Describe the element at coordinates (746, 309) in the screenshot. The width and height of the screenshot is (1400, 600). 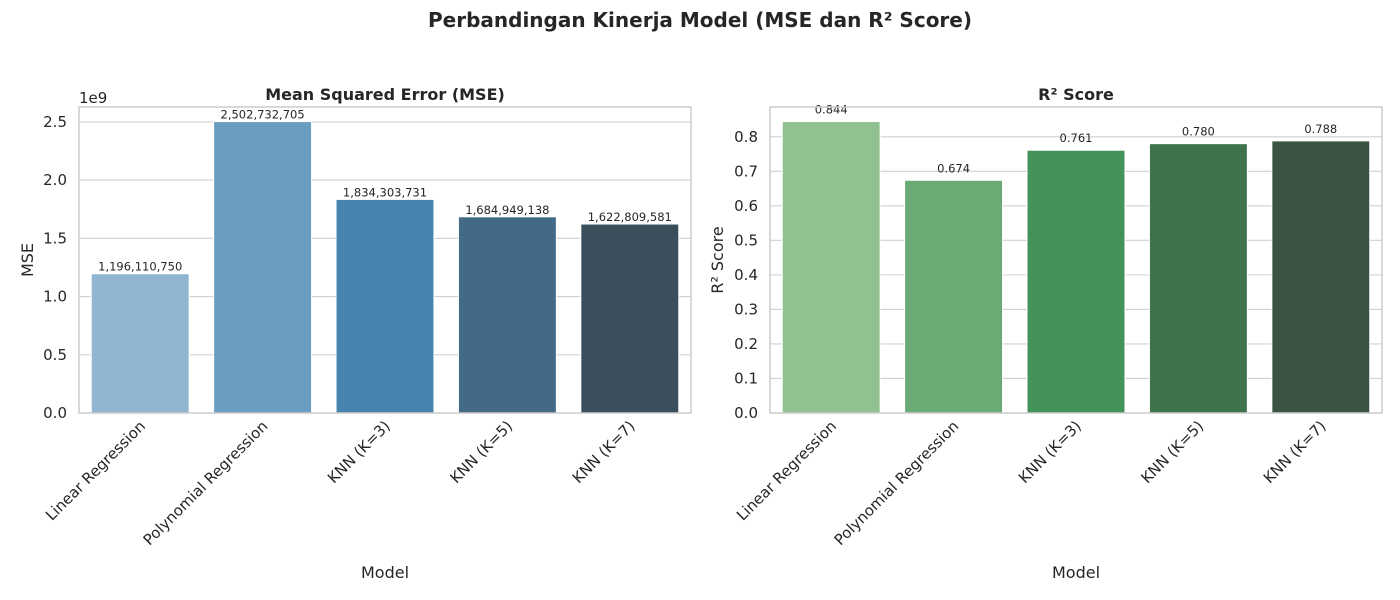
I see `r2-y-tick-label: 0.3` at that location.